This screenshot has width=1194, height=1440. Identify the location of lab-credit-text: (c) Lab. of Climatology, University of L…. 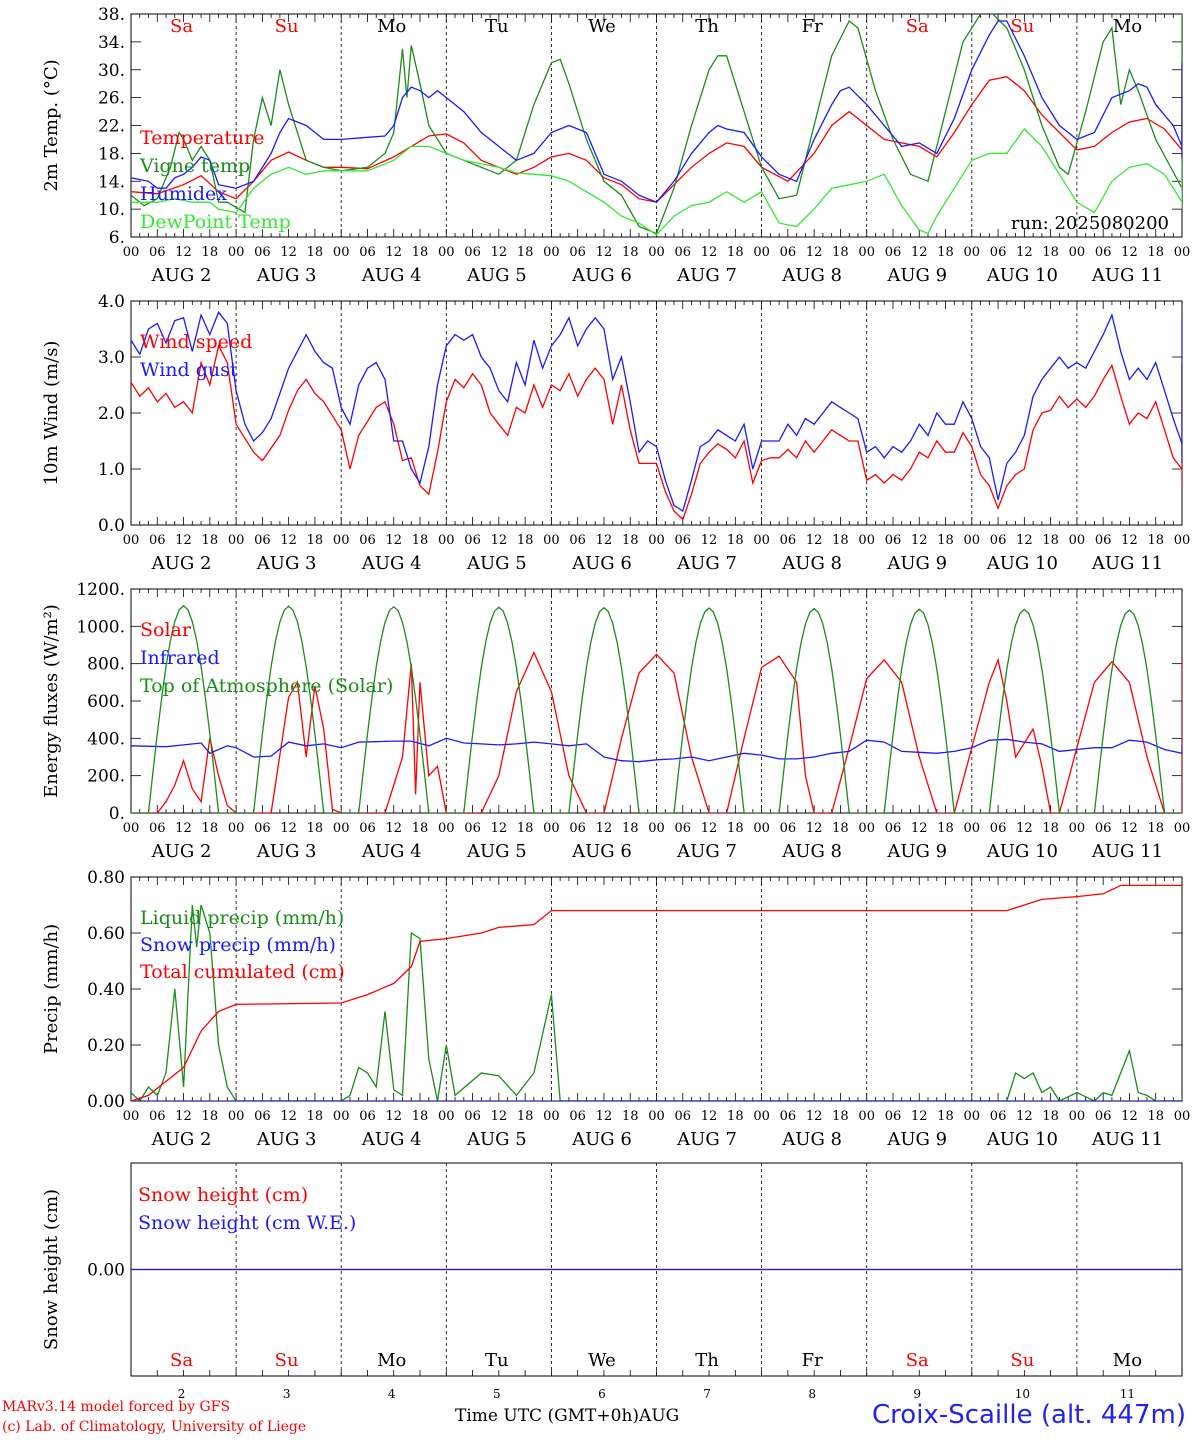
(154, 1427).